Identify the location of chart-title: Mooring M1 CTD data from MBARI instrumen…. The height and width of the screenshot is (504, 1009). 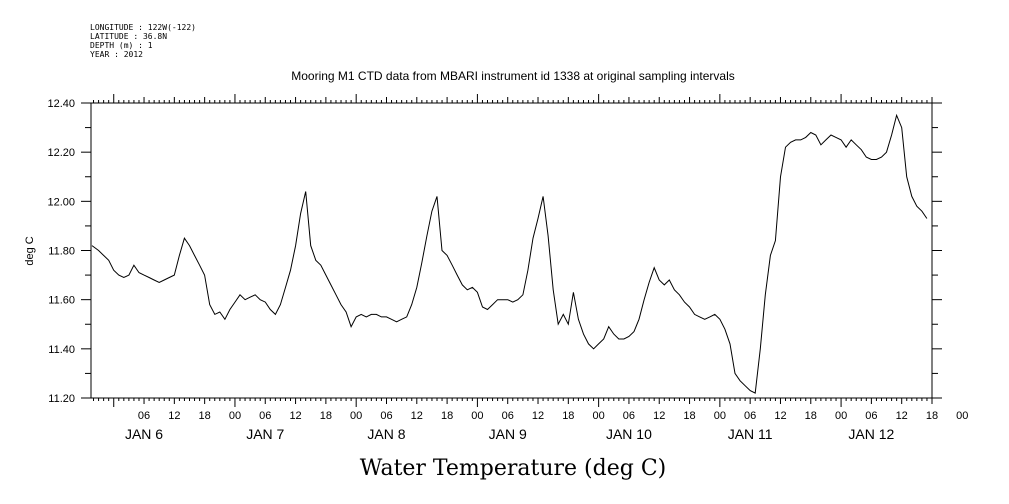
(513, 76).